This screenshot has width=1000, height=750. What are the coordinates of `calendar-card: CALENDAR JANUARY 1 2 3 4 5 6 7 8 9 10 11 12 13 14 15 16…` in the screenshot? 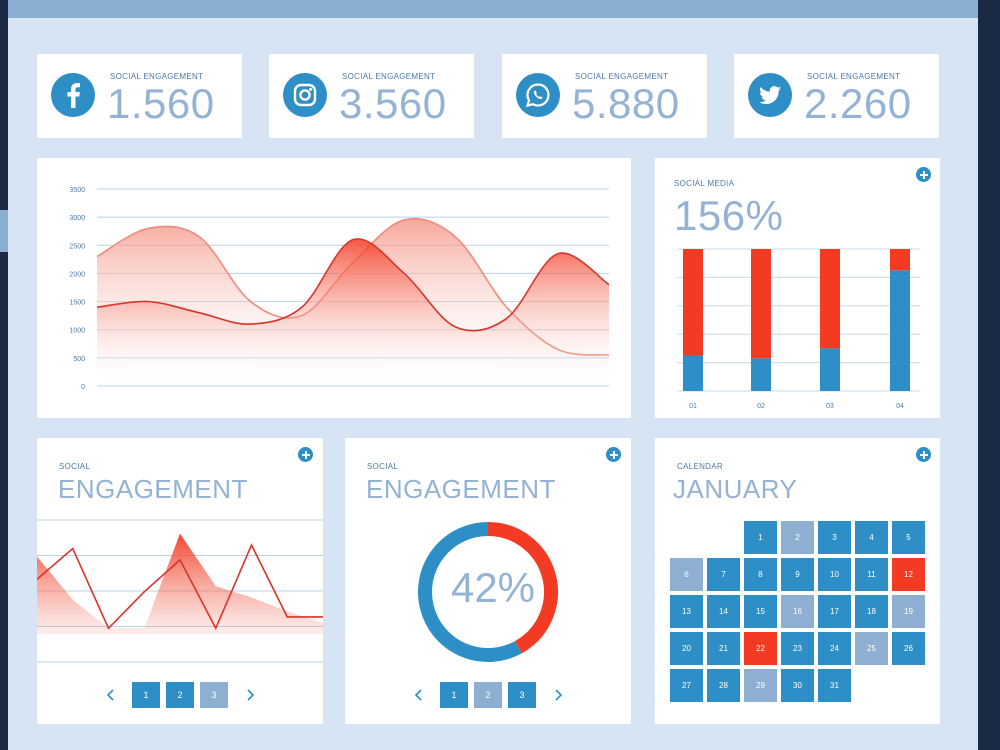 It's located at (797, 581).